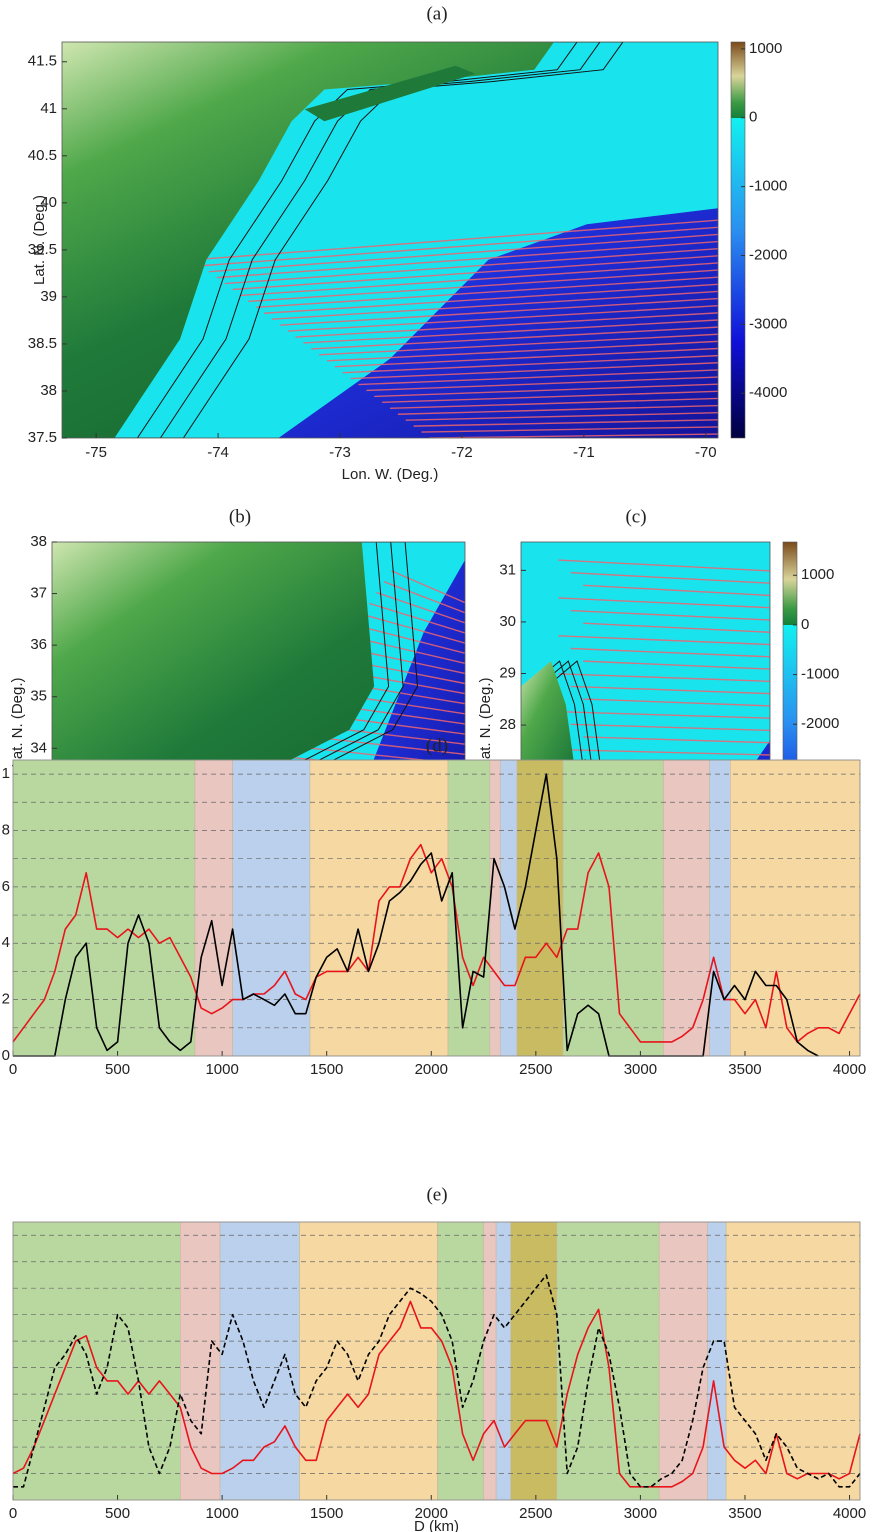 This screenshot has height=1532, width=873. What do you see at coordinates (436, 13) in the screenshot?
I see `panel-title: (a)` at bounding box center [436, 13].